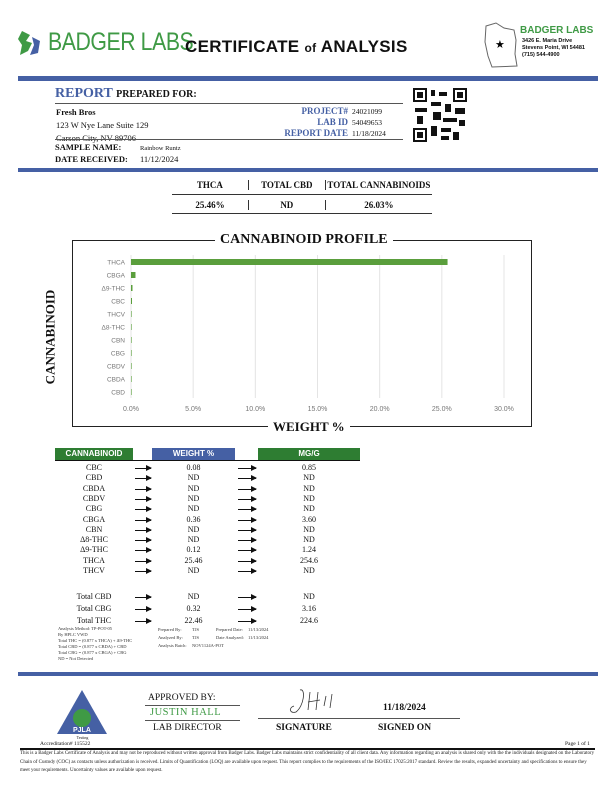  What do you see at coordinates (118, 341) in the screenshot?
I see `y-tick-label: CBN` at bounding box center [118, 341].